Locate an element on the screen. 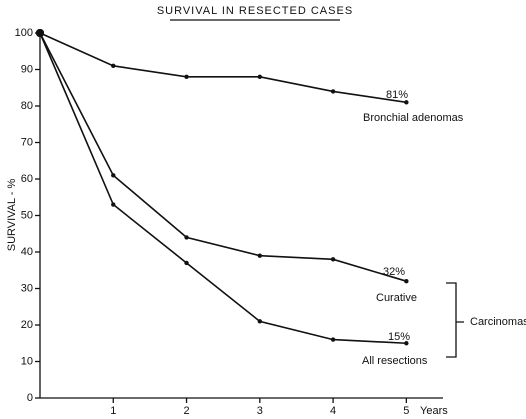  y-tick-label: 30 is located at coordinates (27, 288).